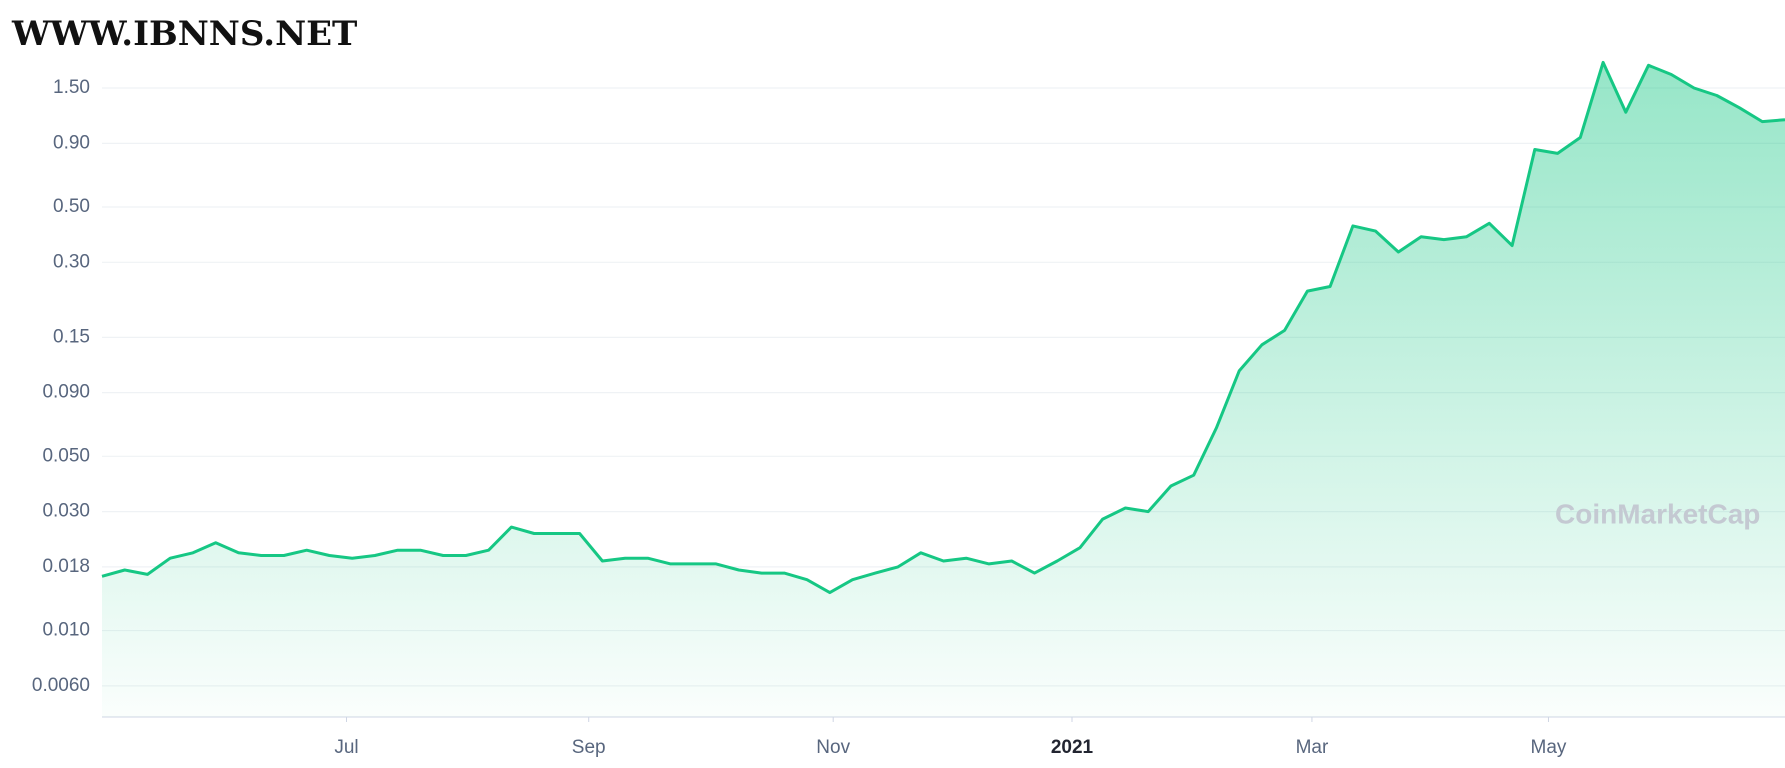 The image size is (1785, 768). What do you see at coordinates (1657, 513) in the screenshot?
I see `watermark: CoinMarketCap` at bounding box center [1657, 513].